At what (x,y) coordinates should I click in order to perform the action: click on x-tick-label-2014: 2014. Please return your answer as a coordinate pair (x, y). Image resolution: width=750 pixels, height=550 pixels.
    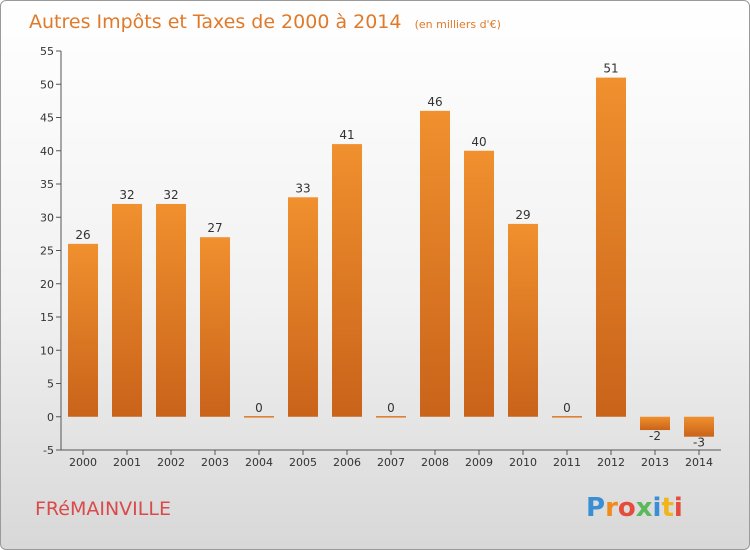
    Looking at the image, I should click on (699, 462).